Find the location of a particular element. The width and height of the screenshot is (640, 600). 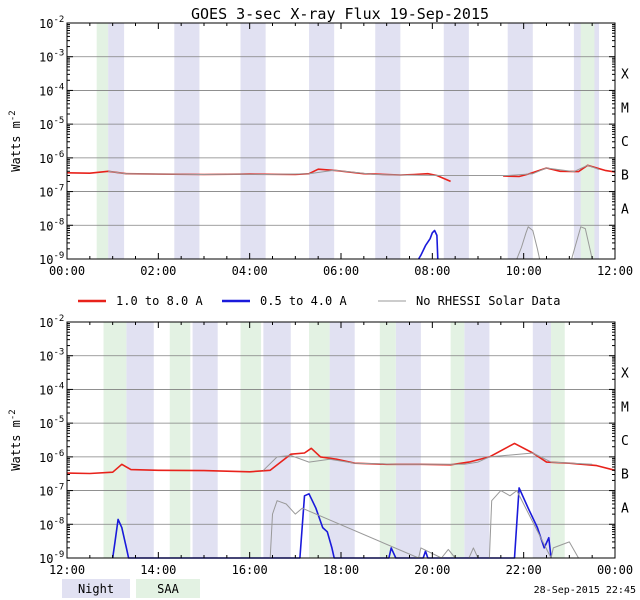

bottom-y-tick-label-4: 10⁻⁶ is located at coordinates (51, 457).